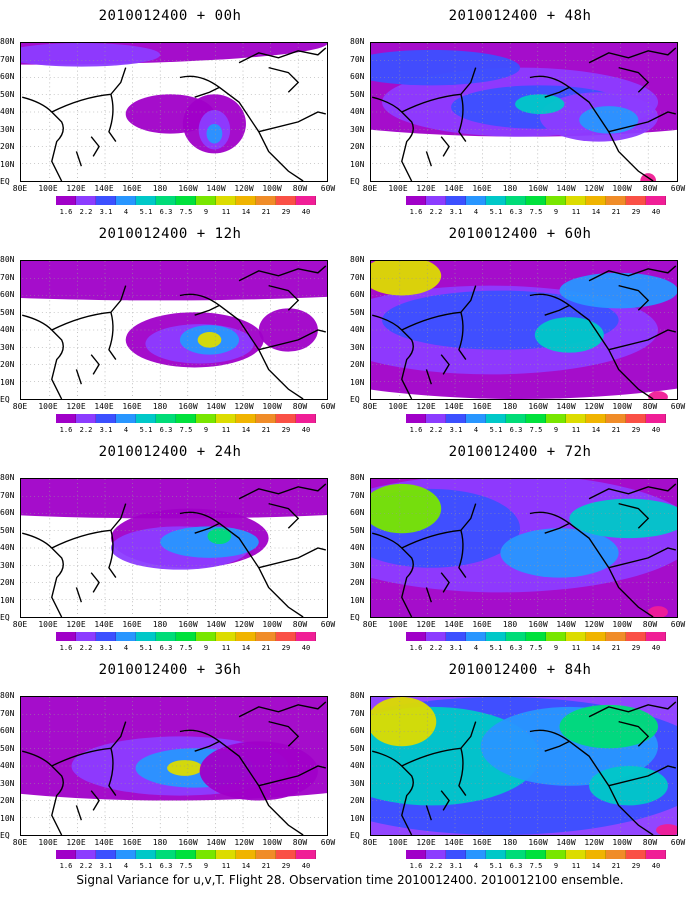 Image resolution: width=700 pixels, height=900 pixels. What do you see at coordinates (7, 111) in the screenshot?
I see `latitude-label: 40N` at bounding box center [7, 111].